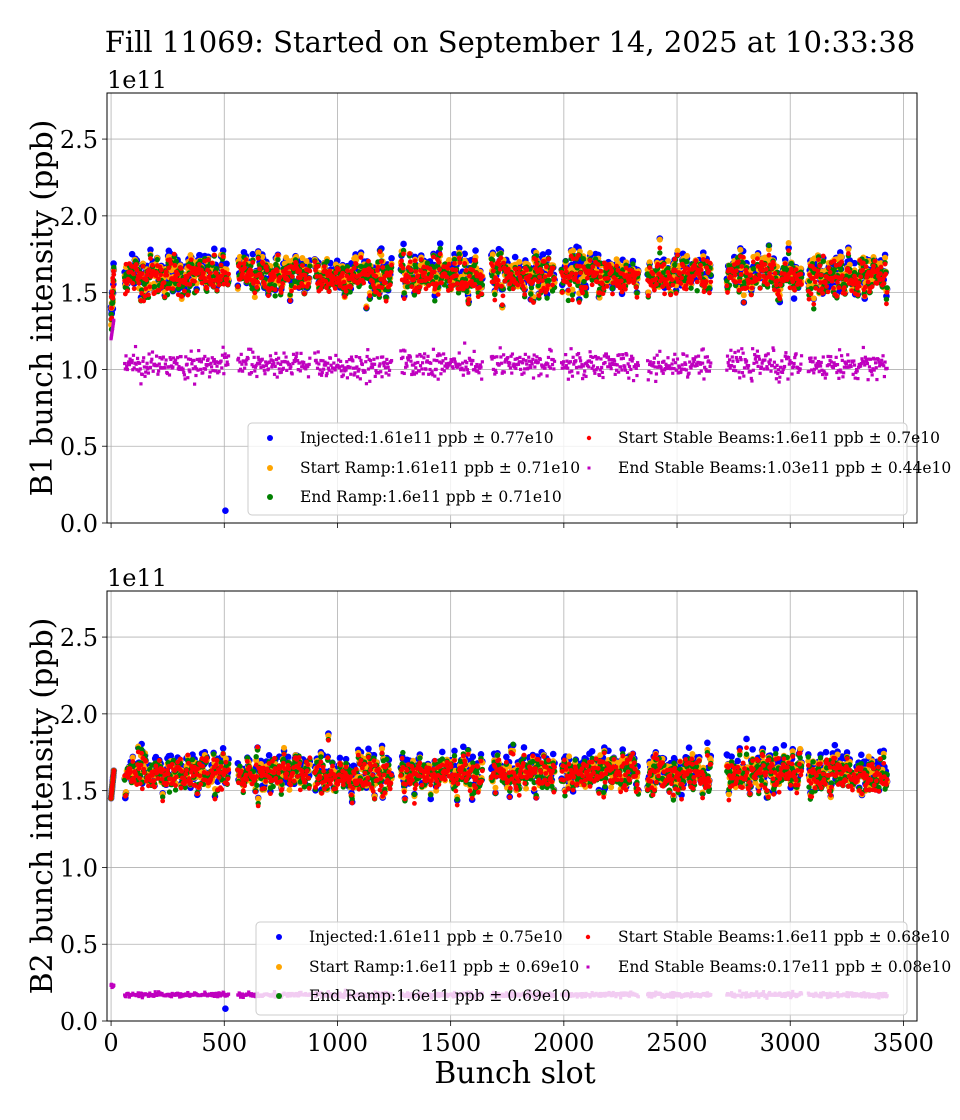 This screenshot has width=960, height=1120. I want to click on point-injected, so click(226, 264).